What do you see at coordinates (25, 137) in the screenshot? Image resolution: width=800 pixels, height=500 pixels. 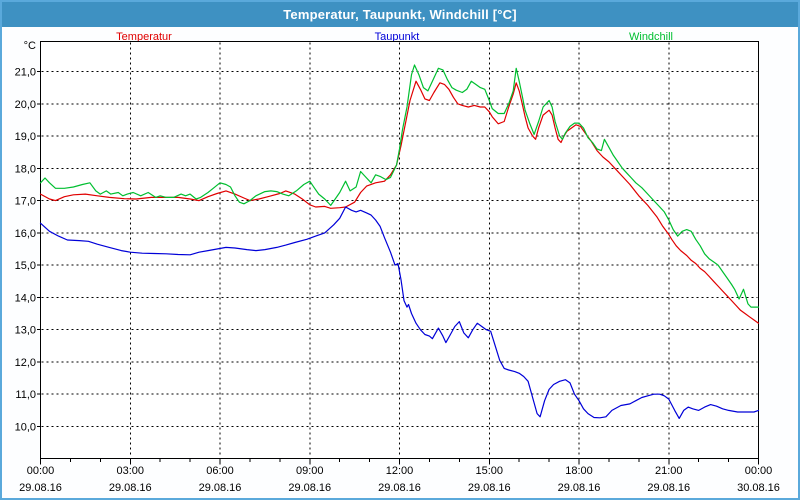 I see `y-axis-label: 19,0` at bounding box center [25, 137].